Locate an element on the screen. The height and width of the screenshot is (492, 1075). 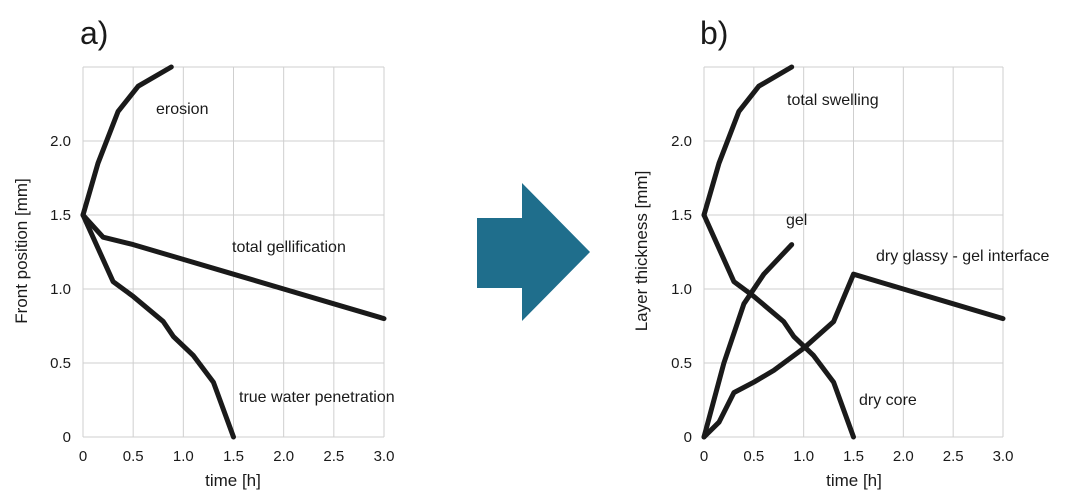
panel-b-y-tick-label: 1.0 is located at coordinates (681, 289).